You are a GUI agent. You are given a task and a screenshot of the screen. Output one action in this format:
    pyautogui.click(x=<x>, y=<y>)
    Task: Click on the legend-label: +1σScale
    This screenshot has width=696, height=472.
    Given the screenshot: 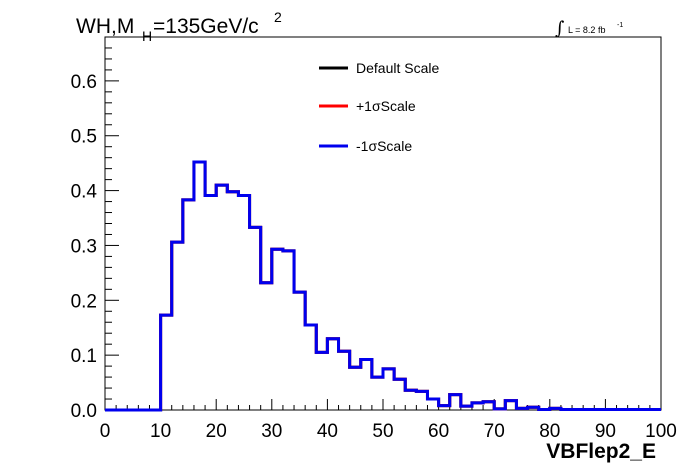 What is the action you would take?
    pyautogui.click(x=386, y=106)
    